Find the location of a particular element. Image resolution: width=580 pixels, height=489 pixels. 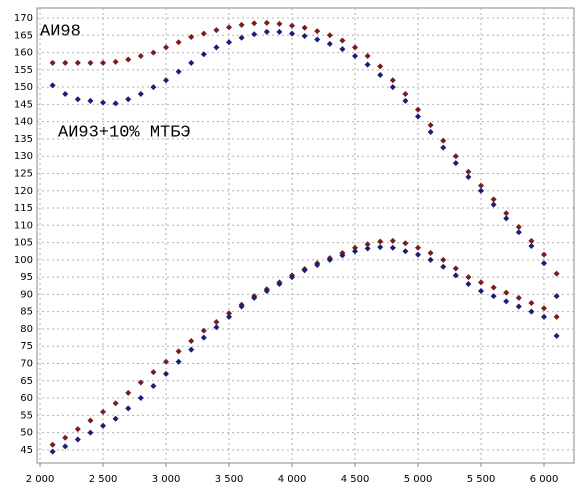

y-tick-label: 65 is located at coordinates (26, 381).